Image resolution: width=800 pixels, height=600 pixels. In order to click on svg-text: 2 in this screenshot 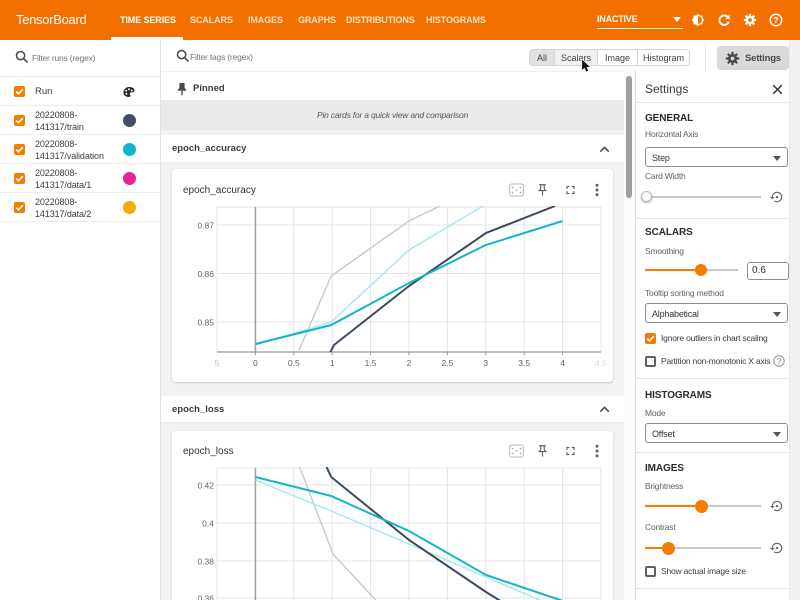, I will do `click(409, 363)`.